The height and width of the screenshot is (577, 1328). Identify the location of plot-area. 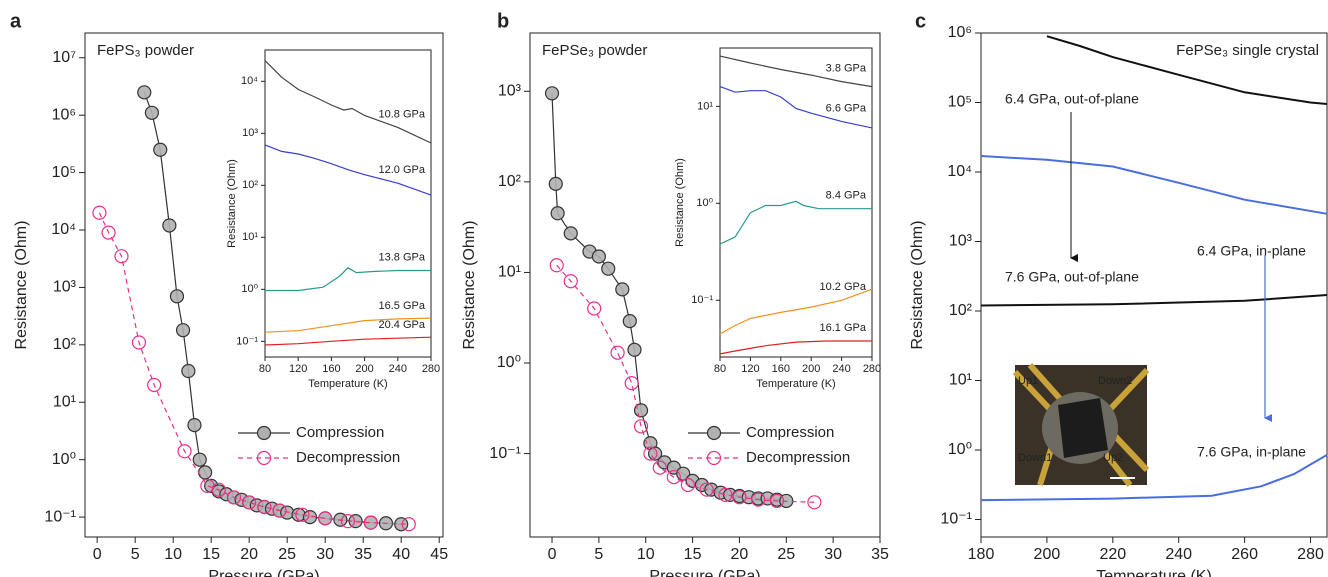
(796, 202).